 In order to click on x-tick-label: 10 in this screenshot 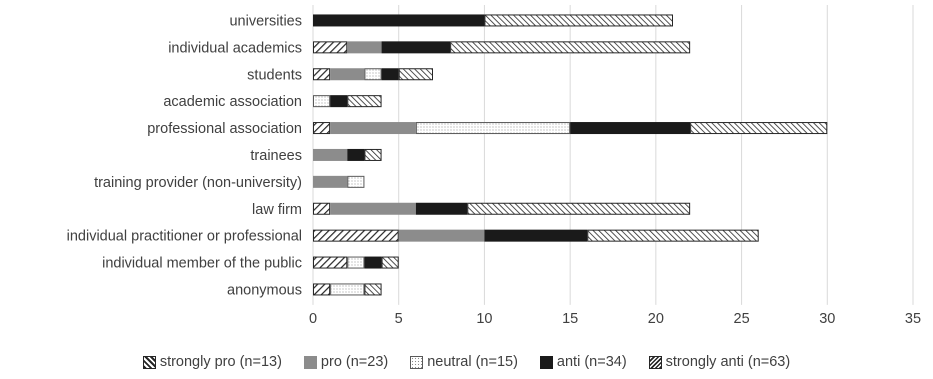, I will do `click(484, 319)`.